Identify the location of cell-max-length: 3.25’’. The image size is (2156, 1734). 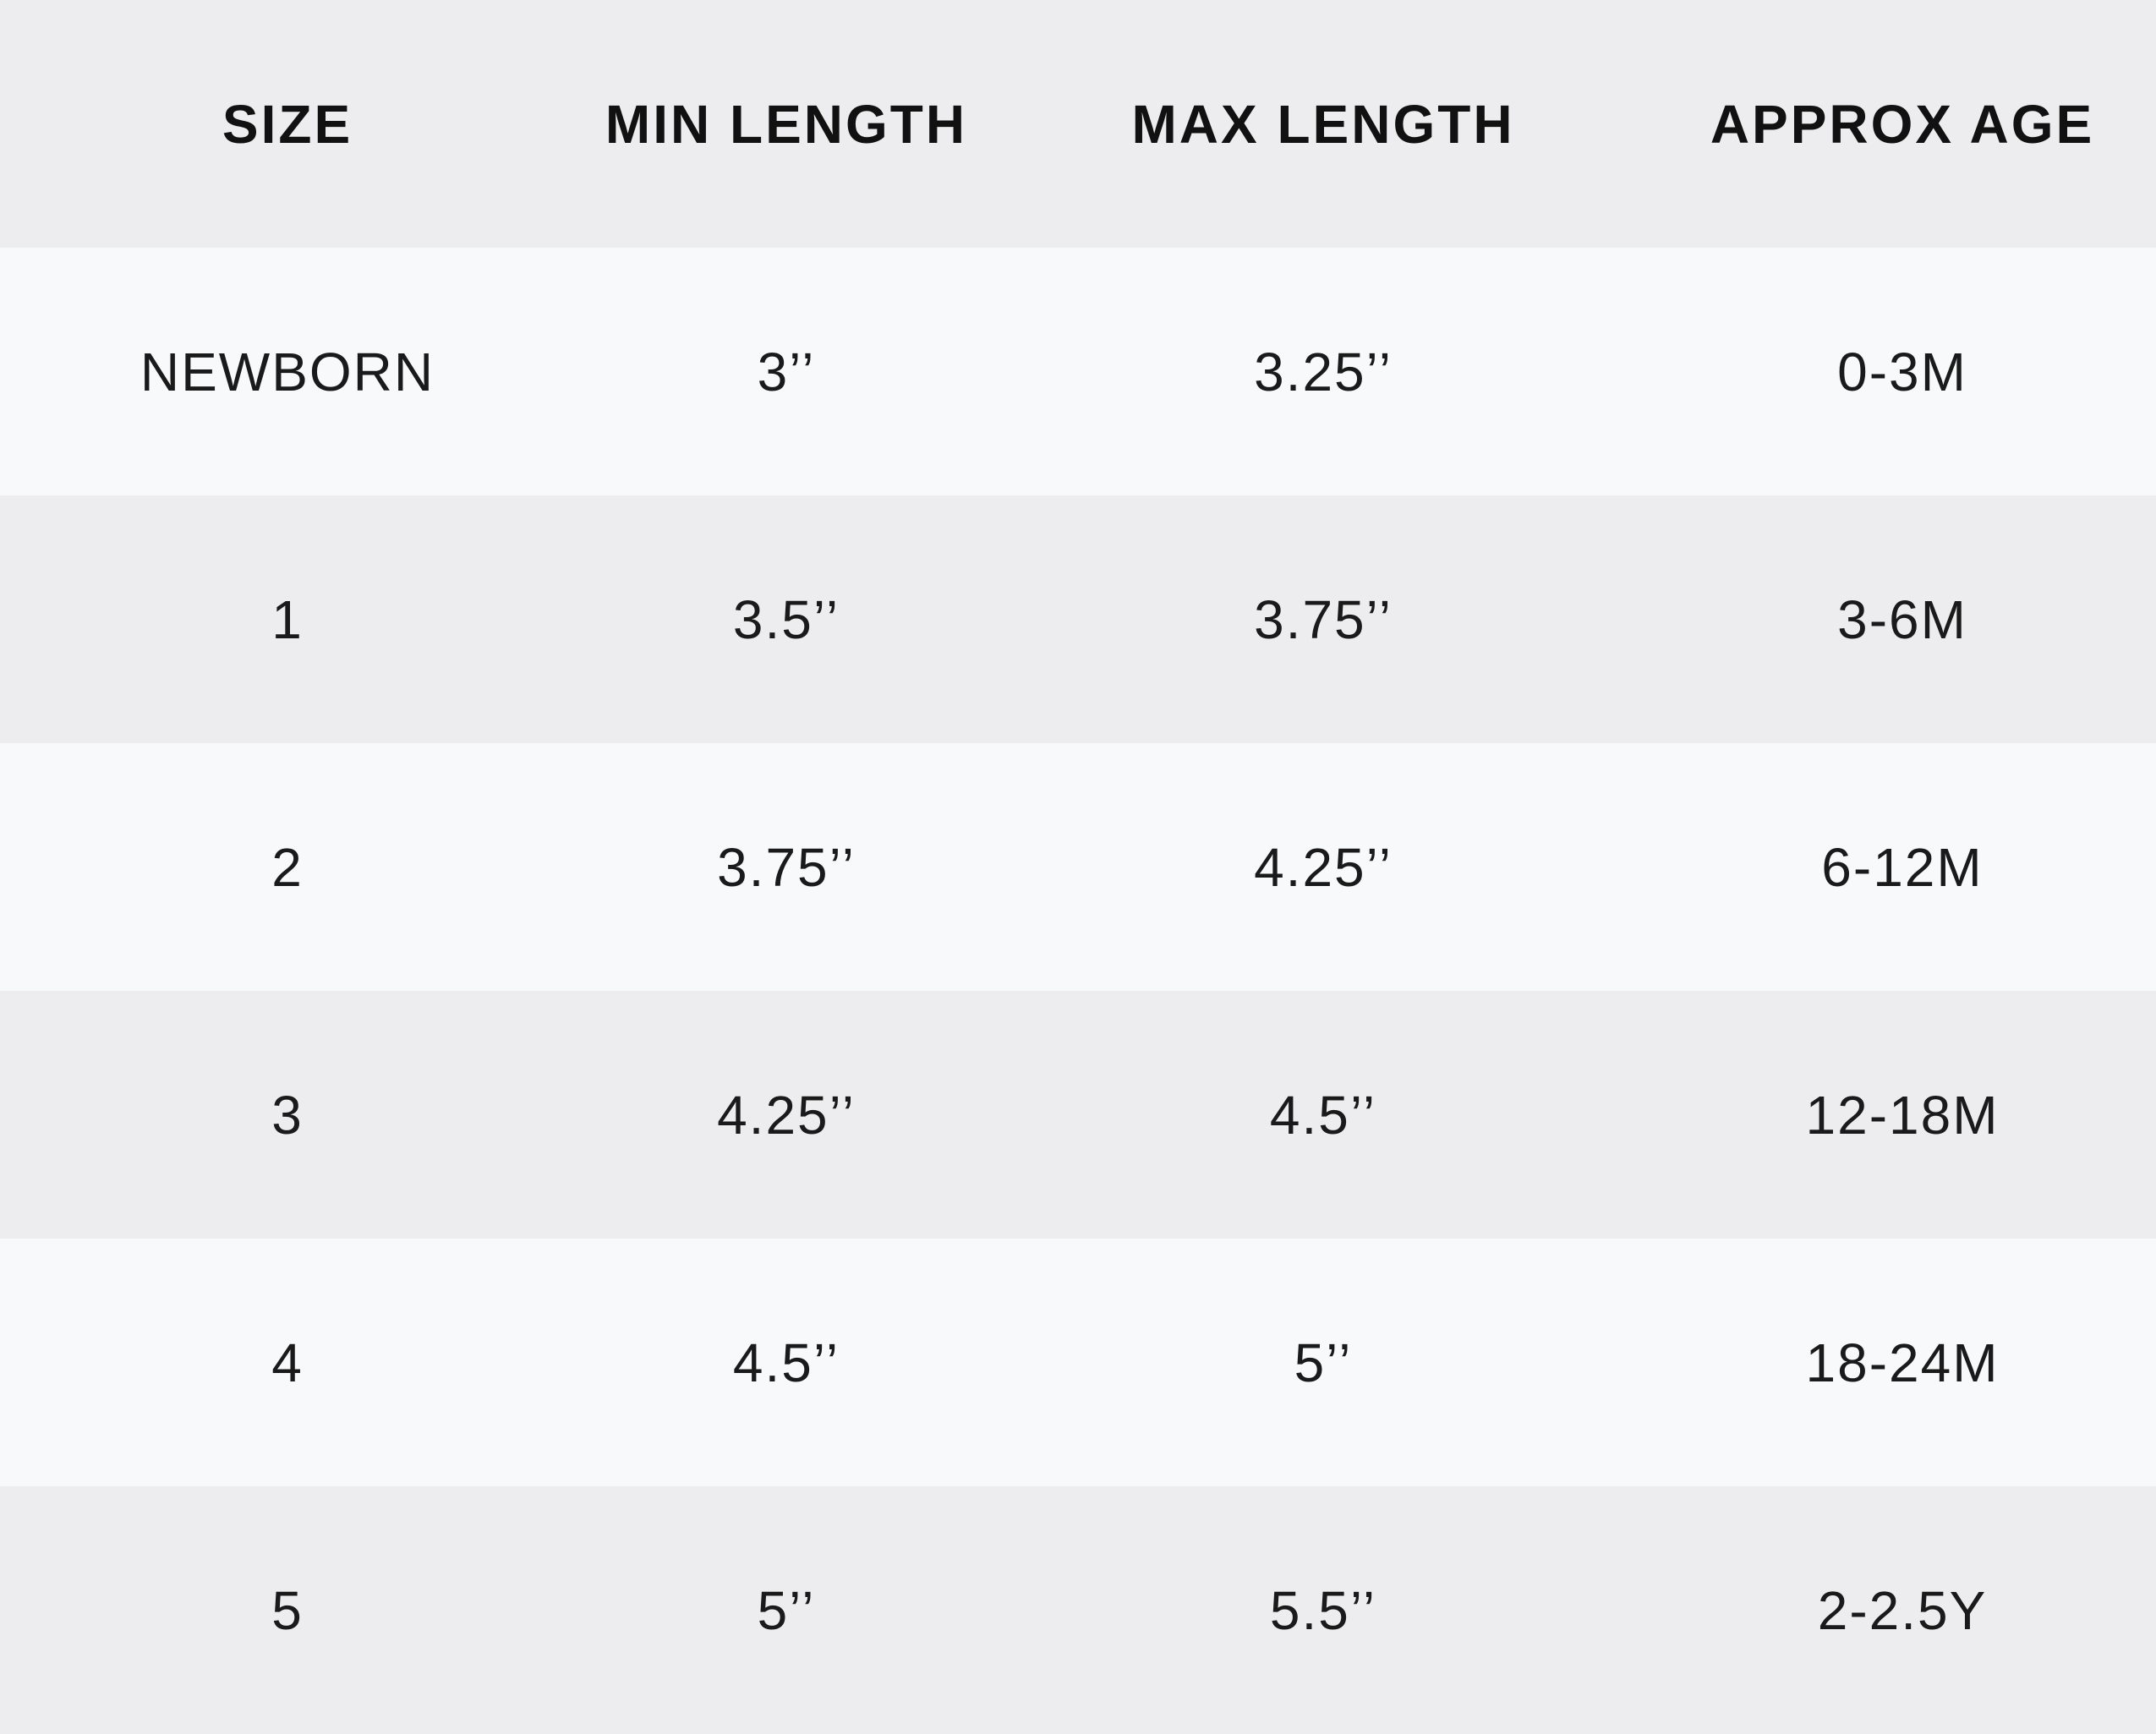
(1323, 371).